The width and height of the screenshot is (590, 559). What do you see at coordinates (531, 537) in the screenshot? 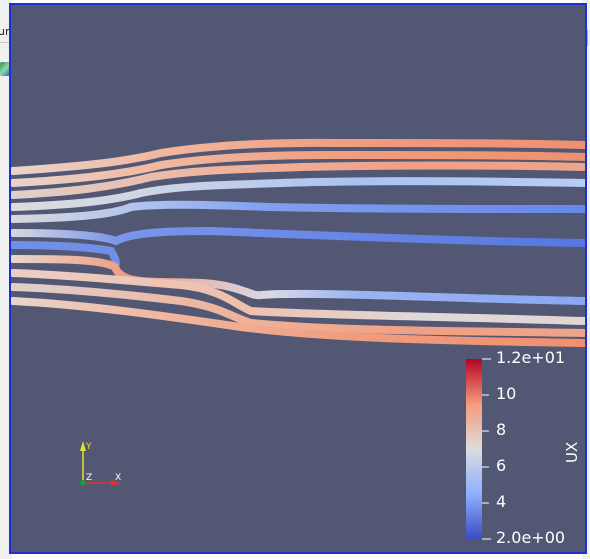
I see `colorbar-min-label: 2.0e+00` at bounding box center [531, 537].